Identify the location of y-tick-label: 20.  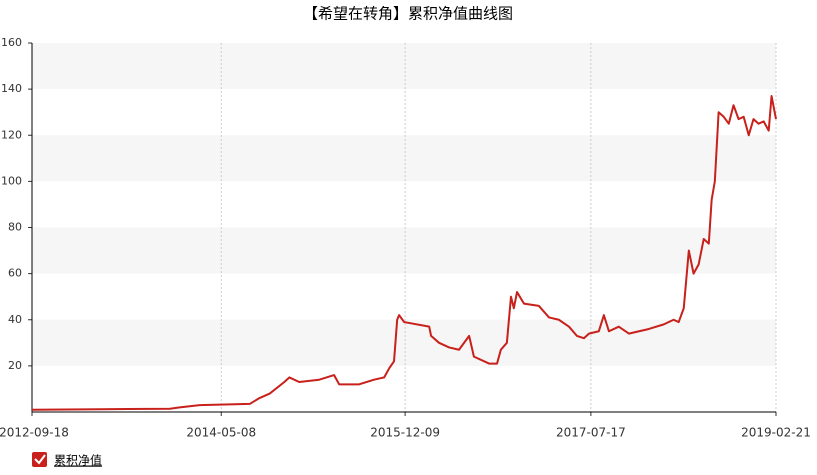
(15, 365).